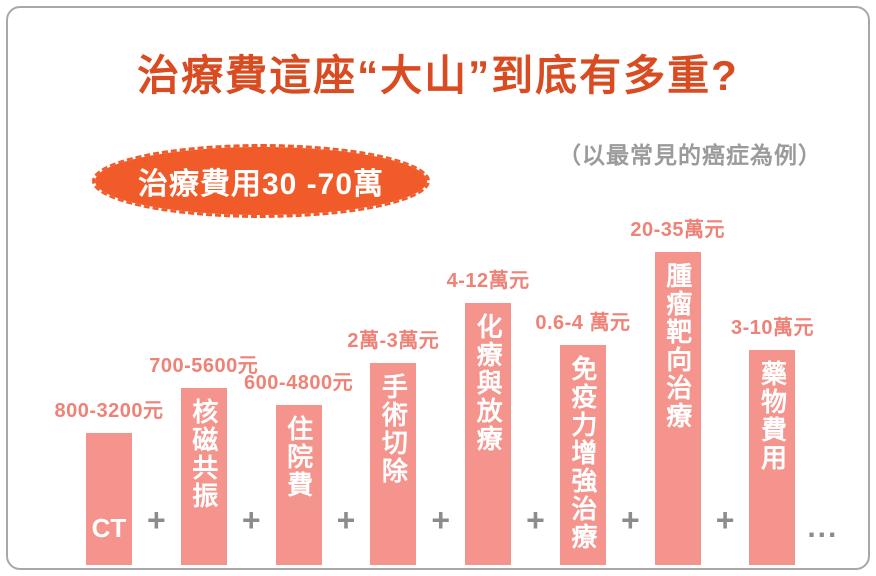 The height and width of the screenshot is (576, 876). I want to click on bar-value-label: 3-10萬元, so click(772, 328).